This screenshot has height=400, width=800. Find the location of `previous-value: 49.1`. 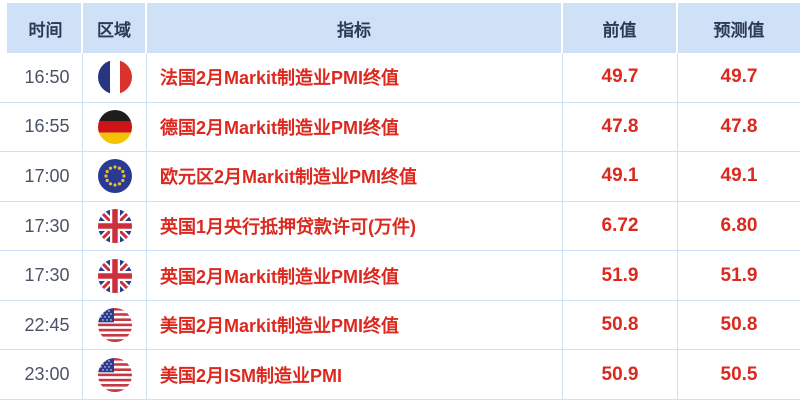

previous-value: 49.1 is located at coordinates (620, 176).